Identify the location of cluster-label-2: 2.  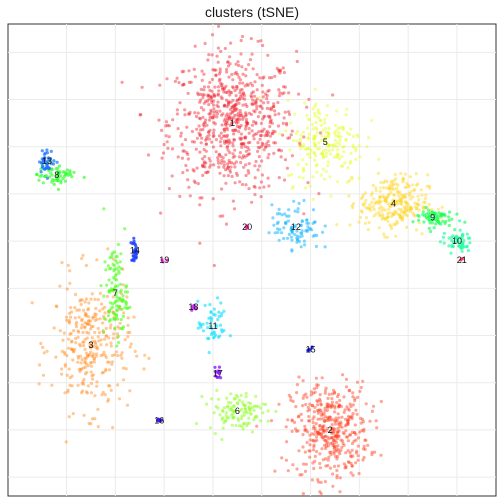
(330, 430).